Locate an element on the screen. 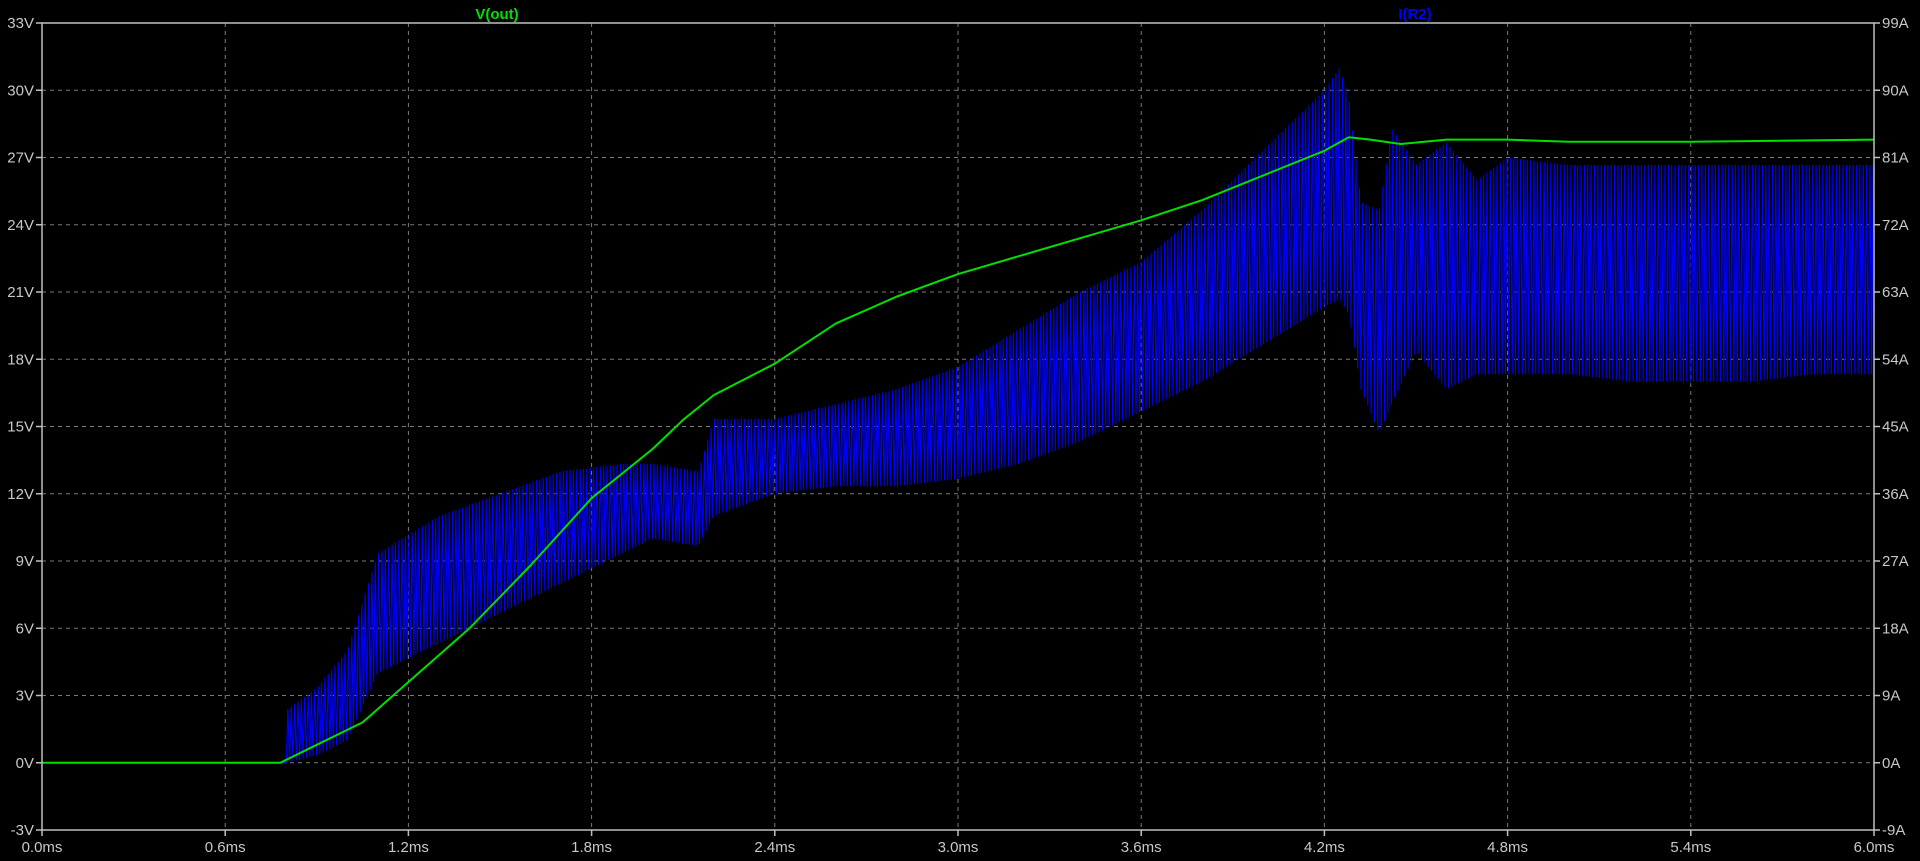 The width and height of the screenshot is (1920, 861). y-right-tick-label: 54A is located at coordinates (1895, 359).